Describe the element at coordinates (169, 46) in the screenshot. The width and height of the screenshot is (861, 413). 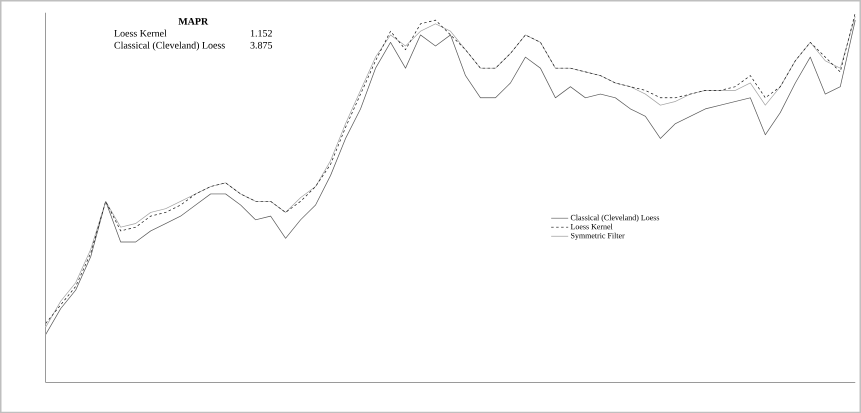
I see `annotation: Classical (Cleveland) Loess` at that location.